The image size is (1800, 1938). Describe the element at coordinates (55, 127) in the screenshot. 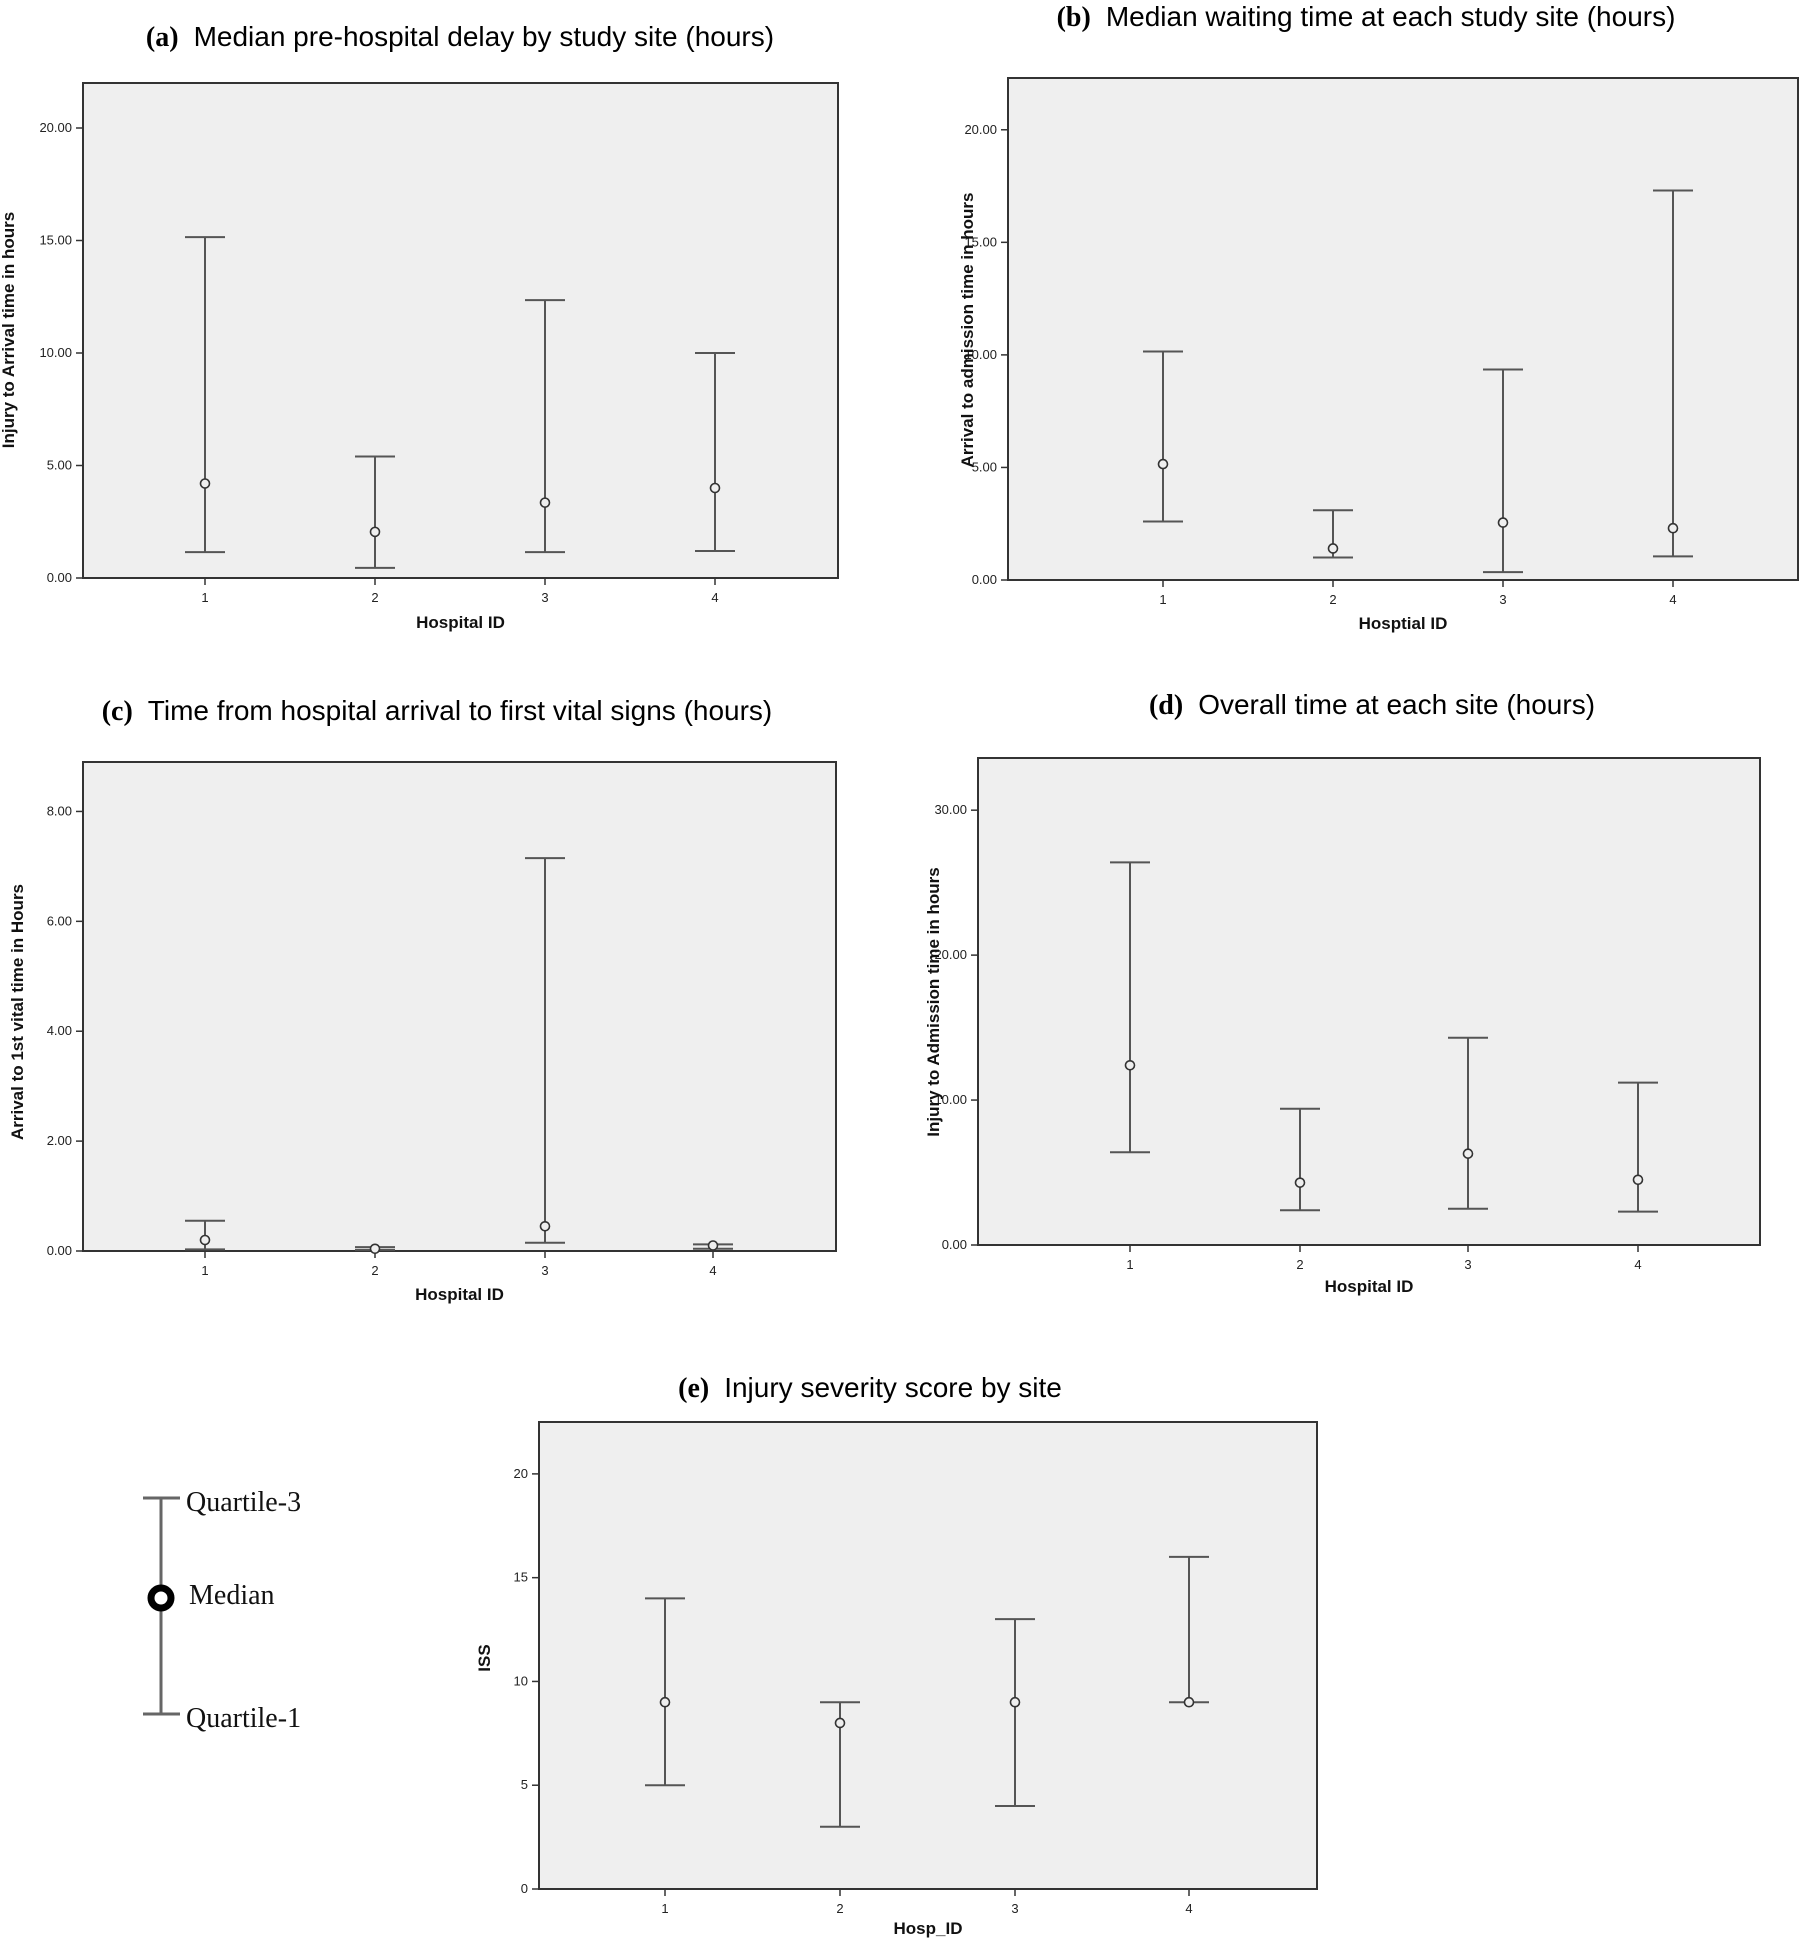

I see `panel-a-ytick-label: 20.00` at that location.